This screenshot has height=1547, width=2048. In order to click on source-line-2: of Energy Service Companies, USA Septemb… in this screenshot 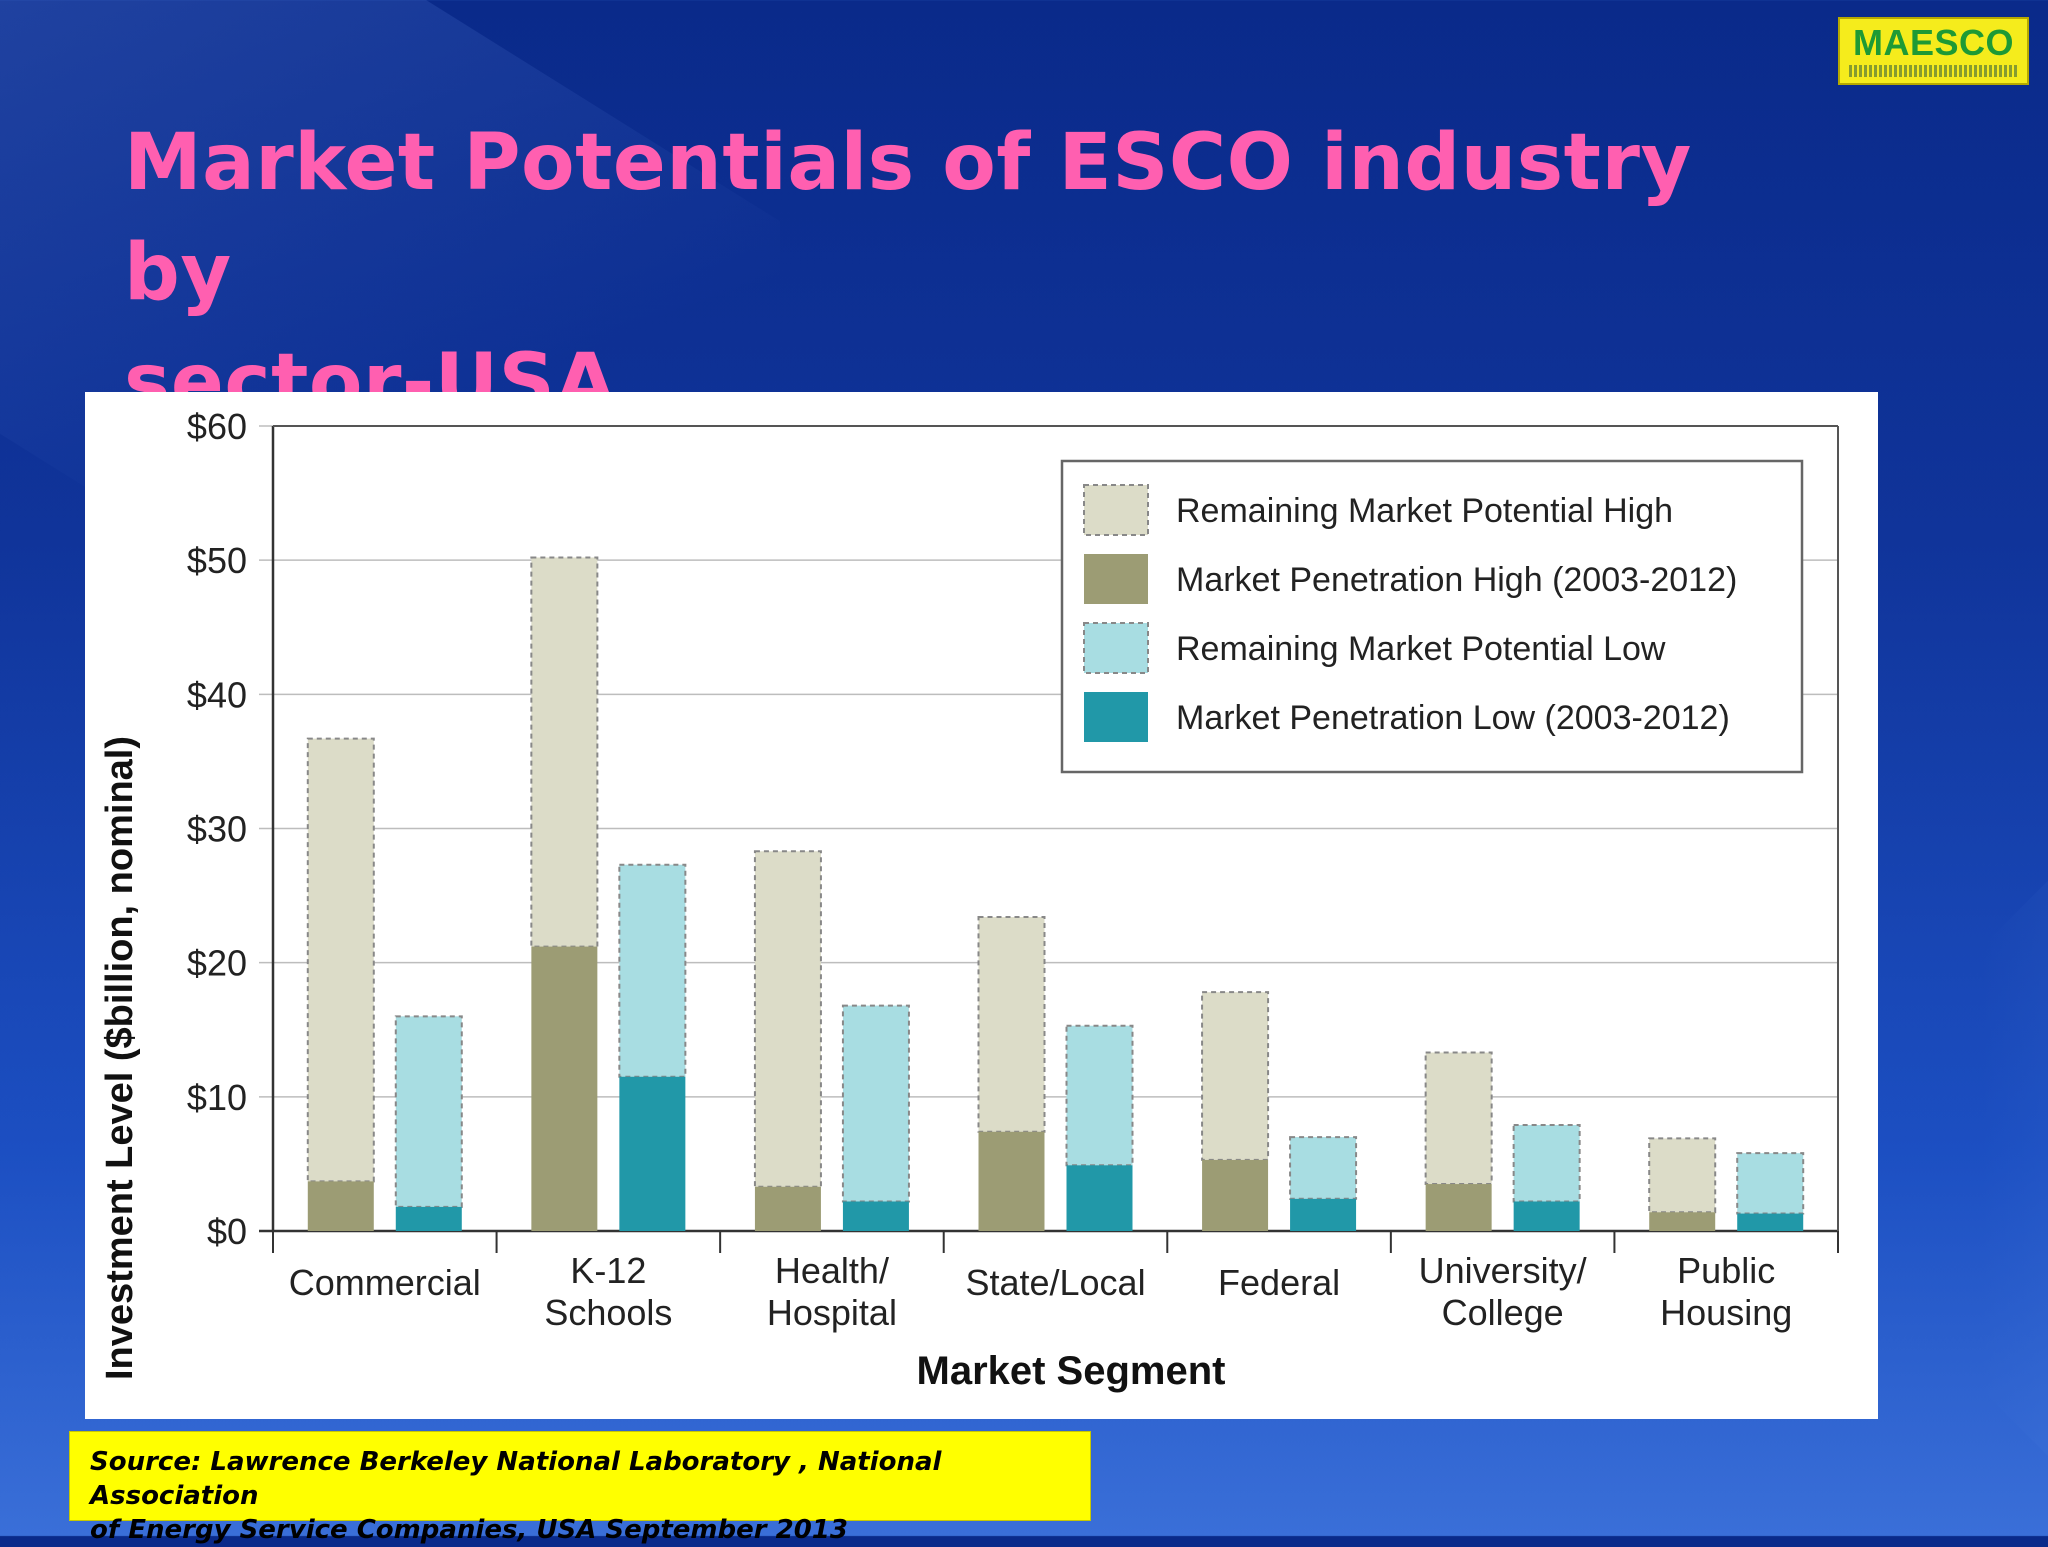, I will do `click(469, 1530)`.